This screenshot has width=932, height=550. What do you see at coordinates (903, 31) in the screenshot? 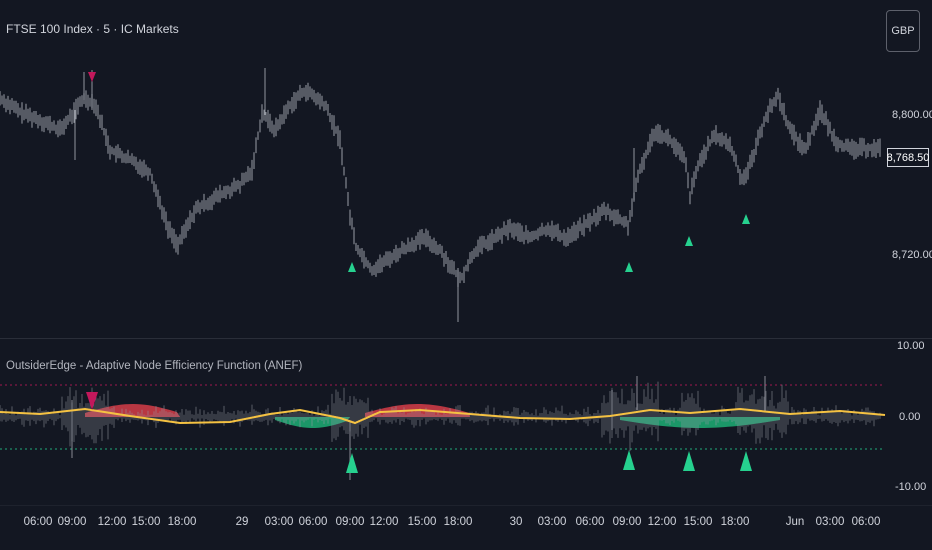
I see `currency-button: GBP` at bounding box center [903, 31].